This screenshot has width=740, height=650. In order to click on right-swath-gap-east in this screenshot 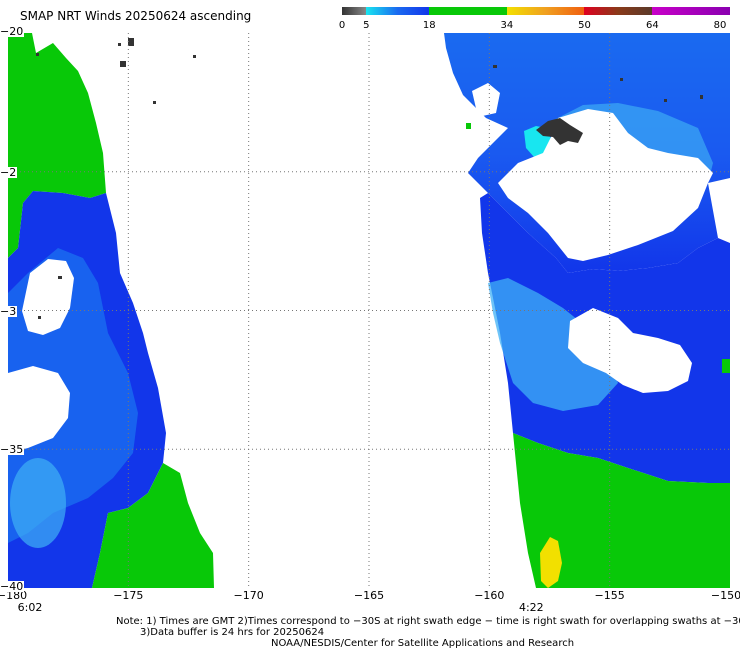, I will do `click(630, 350)`.